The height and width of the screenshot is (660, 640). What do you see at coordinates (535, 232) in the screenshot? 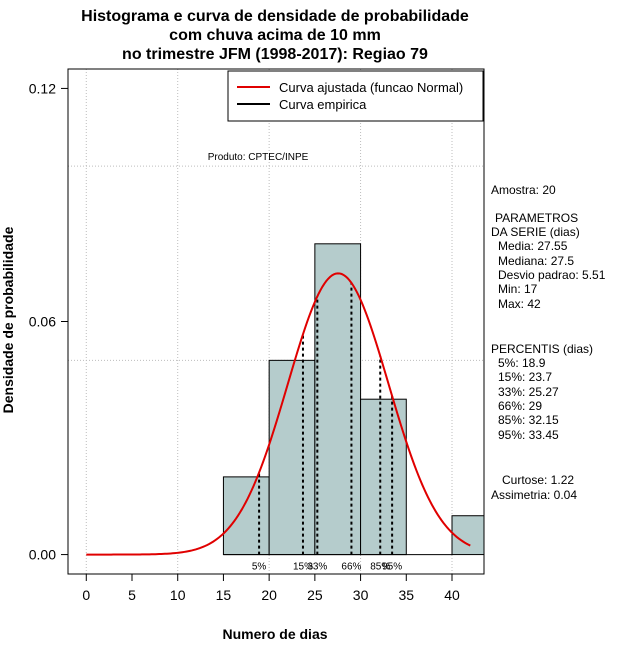
I see `stat-params-sub: DA SERIE (dias)` at bounding box center [535, 232].